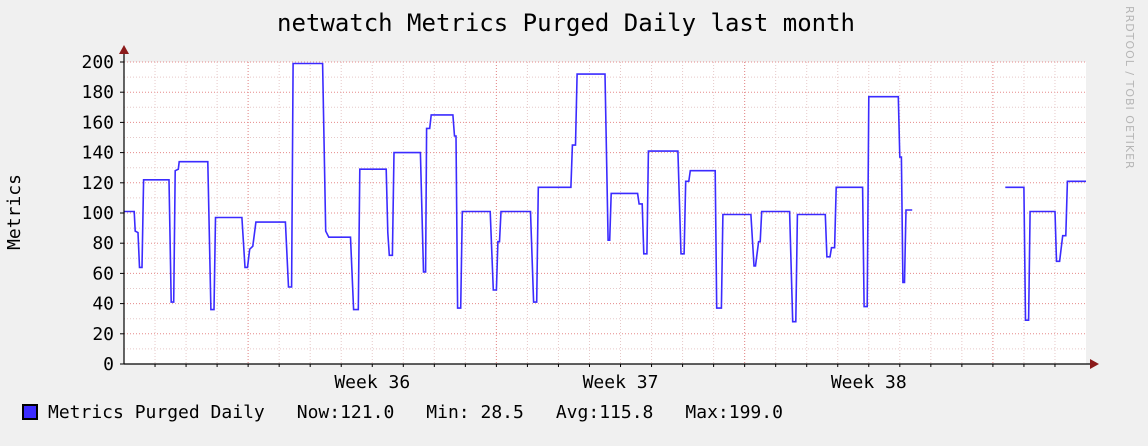 This screenshot has width=1148, height=446. I want to click on legend-swatch, so click(30, 412).